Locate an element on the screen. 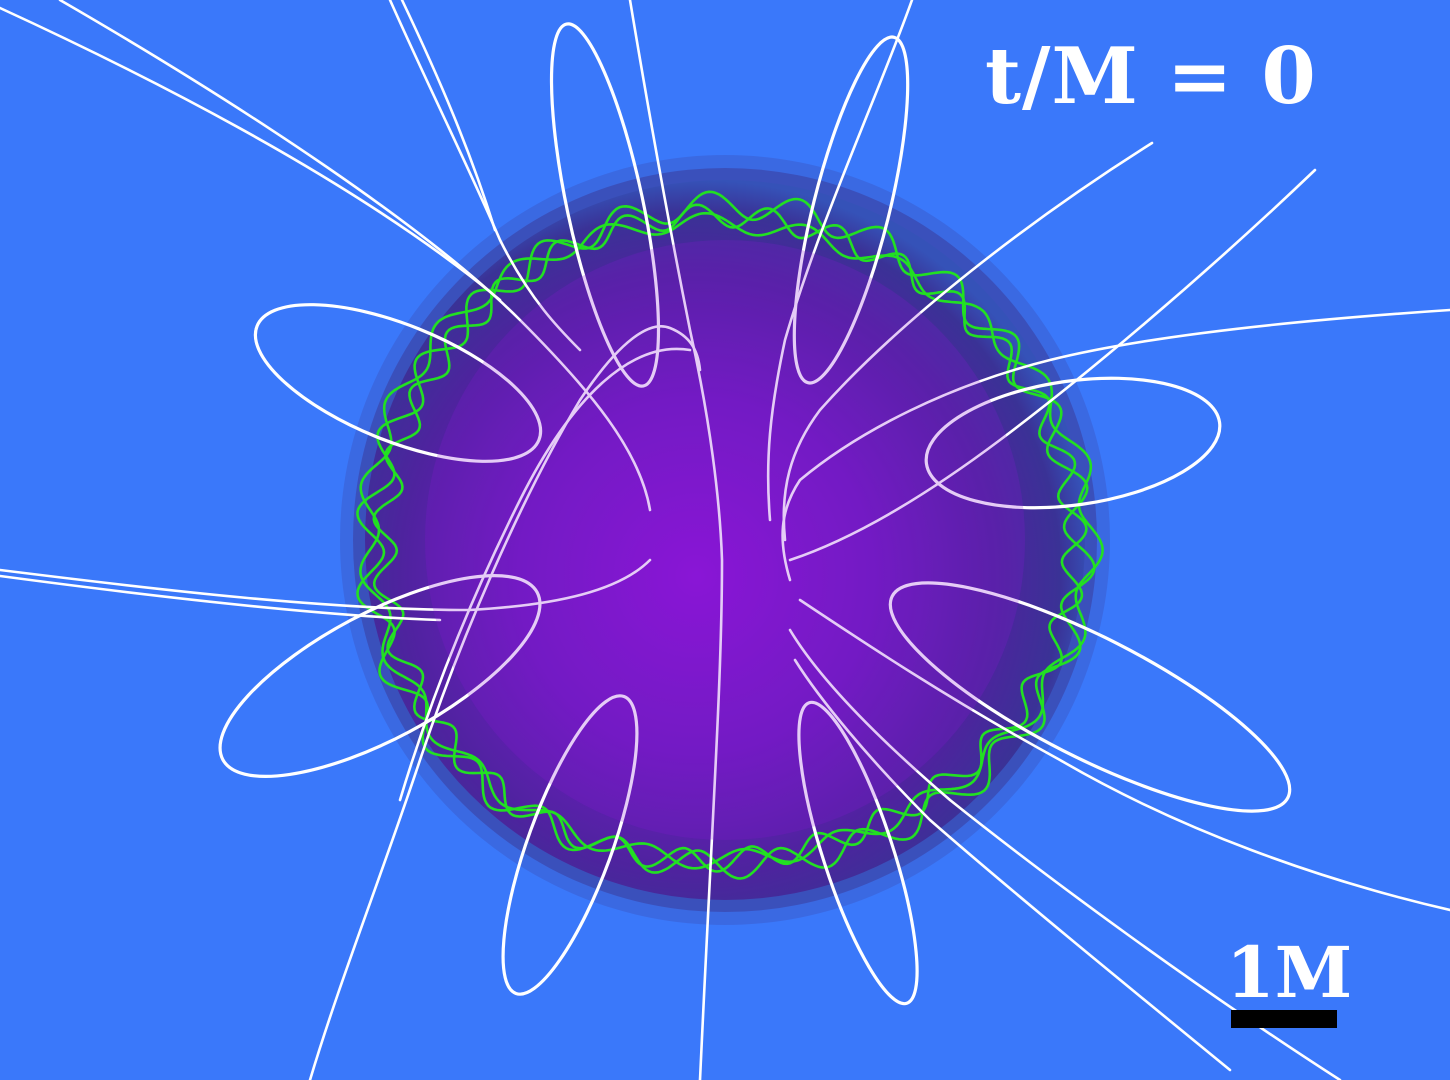  time-label: t/M = 0 is located at coordinates (1151, 76).